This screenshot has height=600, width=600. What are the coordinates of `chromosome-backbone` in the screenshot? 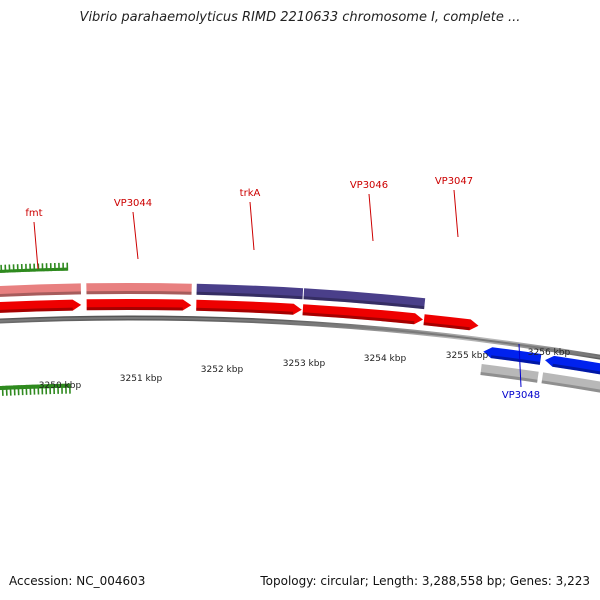 It's located at (300, 337).